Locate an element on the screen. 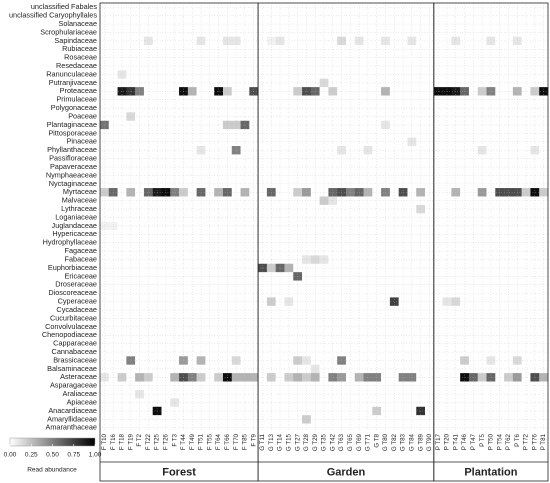 This screenshot has width=550, height=483. row-label: Amaranthaceae is located at coordinates (71, 427).